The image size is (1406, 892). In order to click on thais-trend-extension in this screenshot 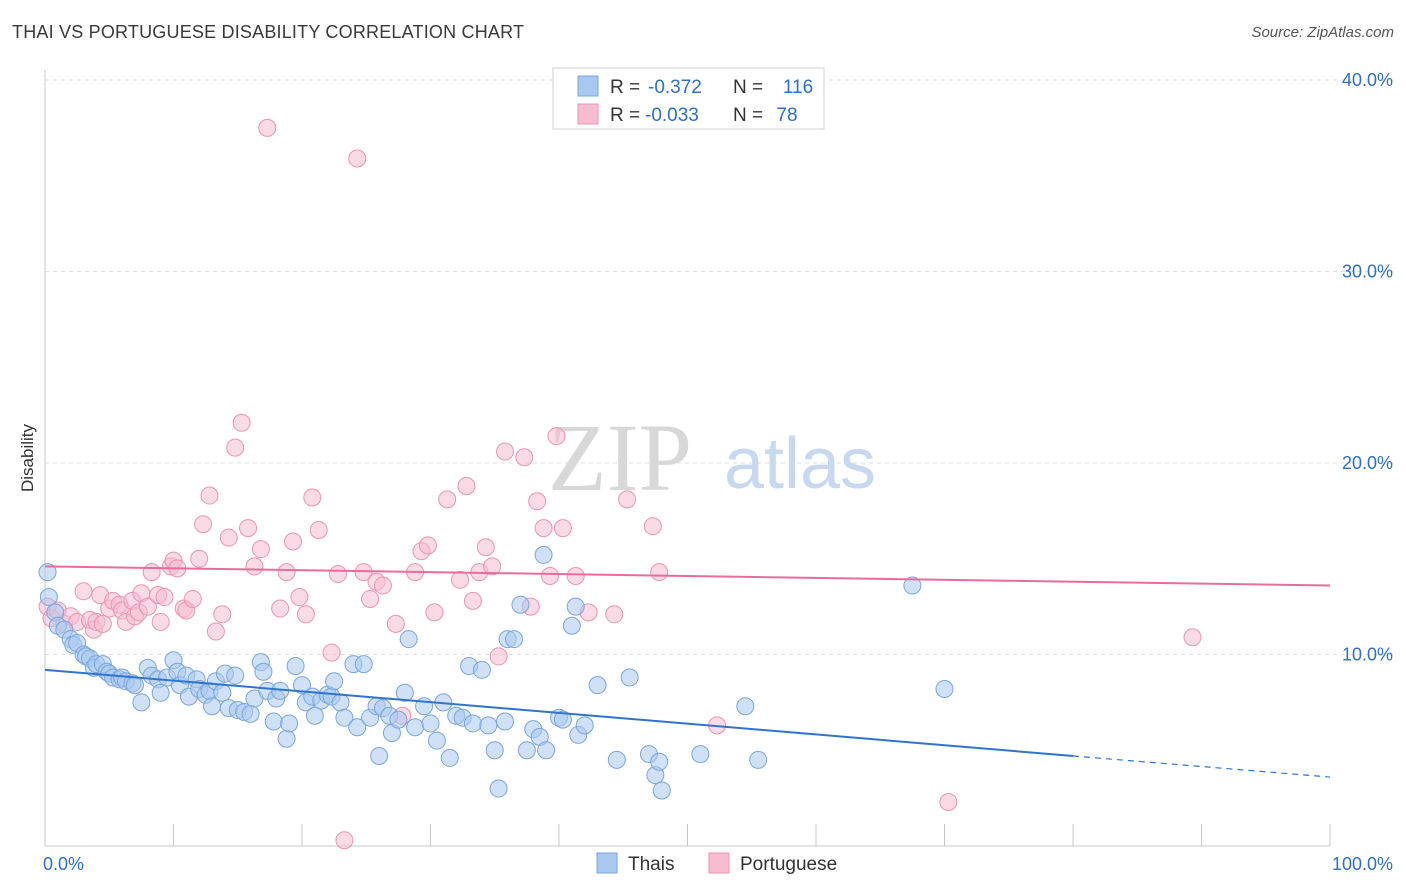, I will do `click(1201, 766)`.